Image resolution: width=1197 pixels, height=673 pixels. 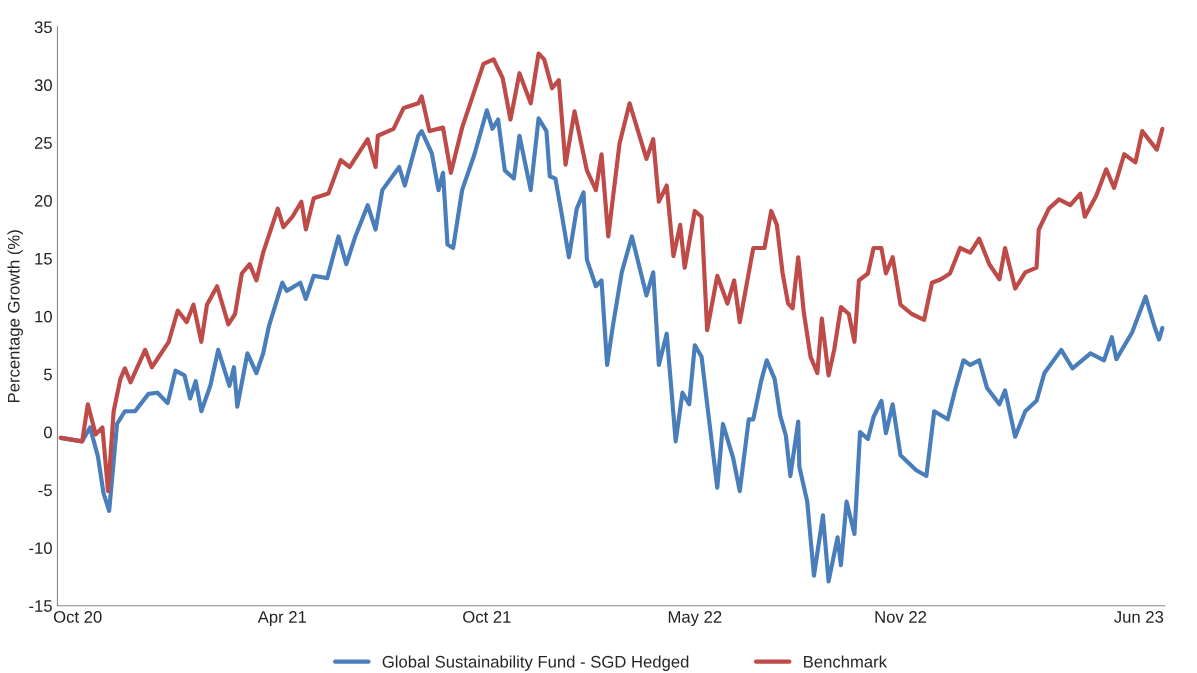 I want to click on y-tick-label: 10, so click(x=43, y=316).